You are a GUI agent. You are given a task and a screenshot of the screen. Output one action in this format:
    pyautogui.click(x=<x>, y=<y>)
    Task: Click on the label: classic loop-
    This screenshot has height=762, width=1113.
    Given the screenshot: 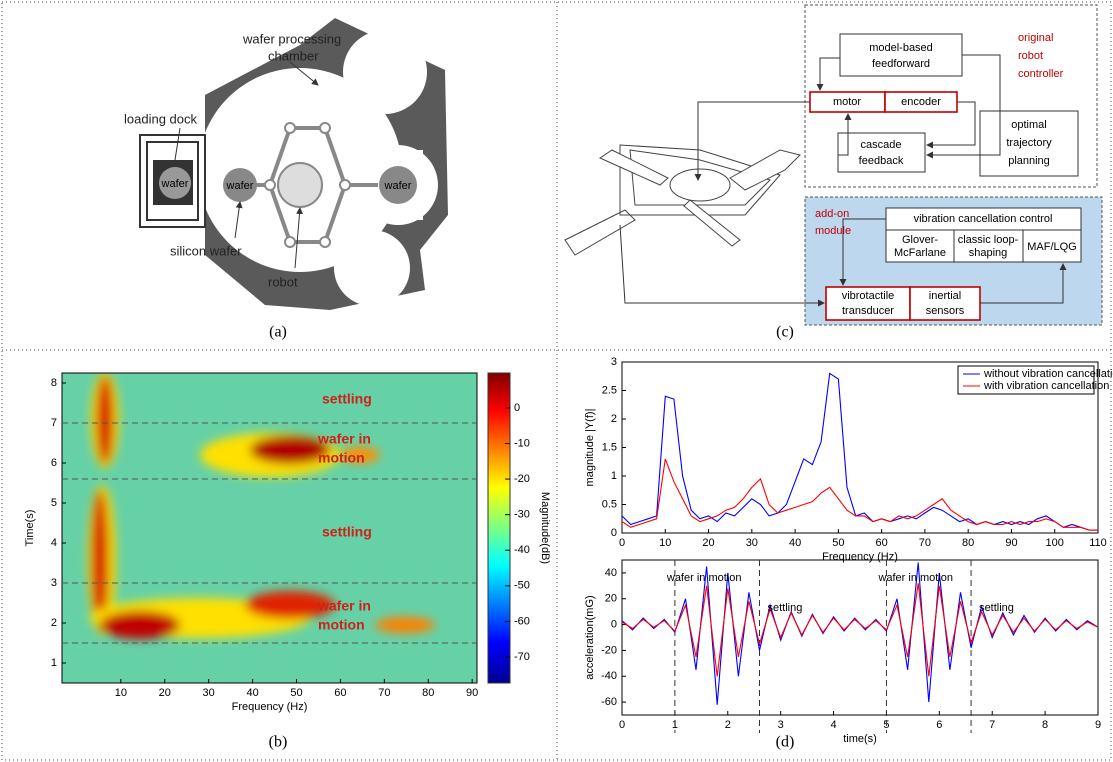 What is the action you would take?
    pyautogui.click(x=988, y=240)
    